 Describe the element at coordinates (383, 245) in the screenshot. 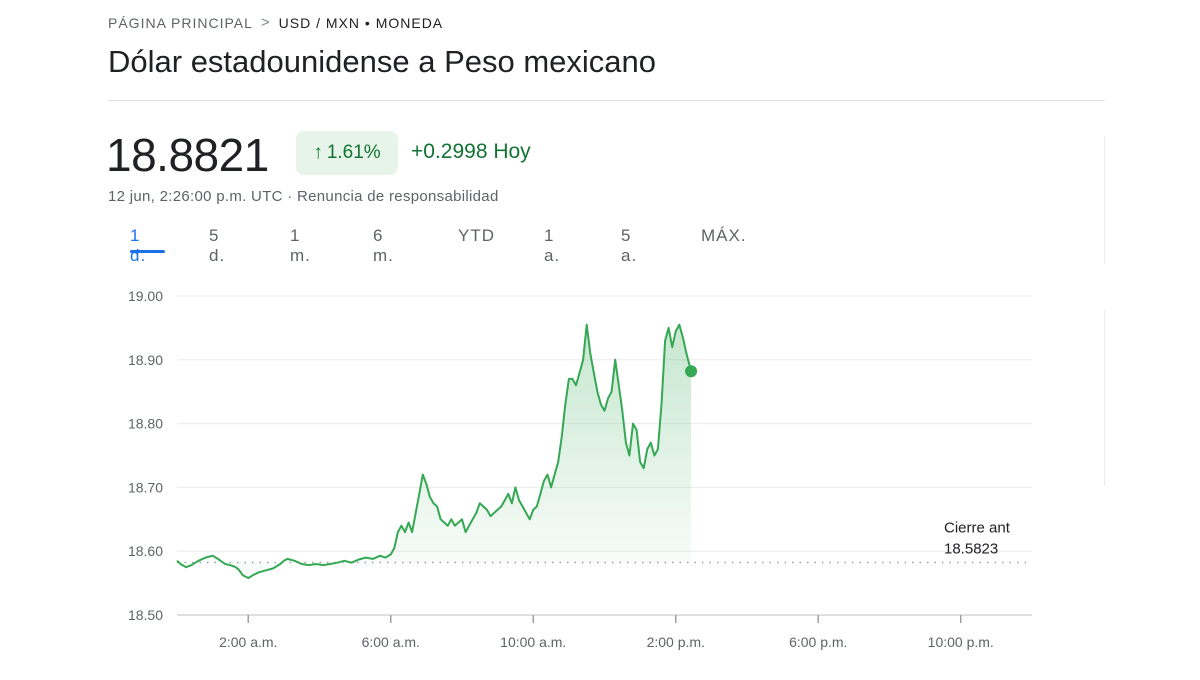

I see `tab-6m: 6 m.` at that location.